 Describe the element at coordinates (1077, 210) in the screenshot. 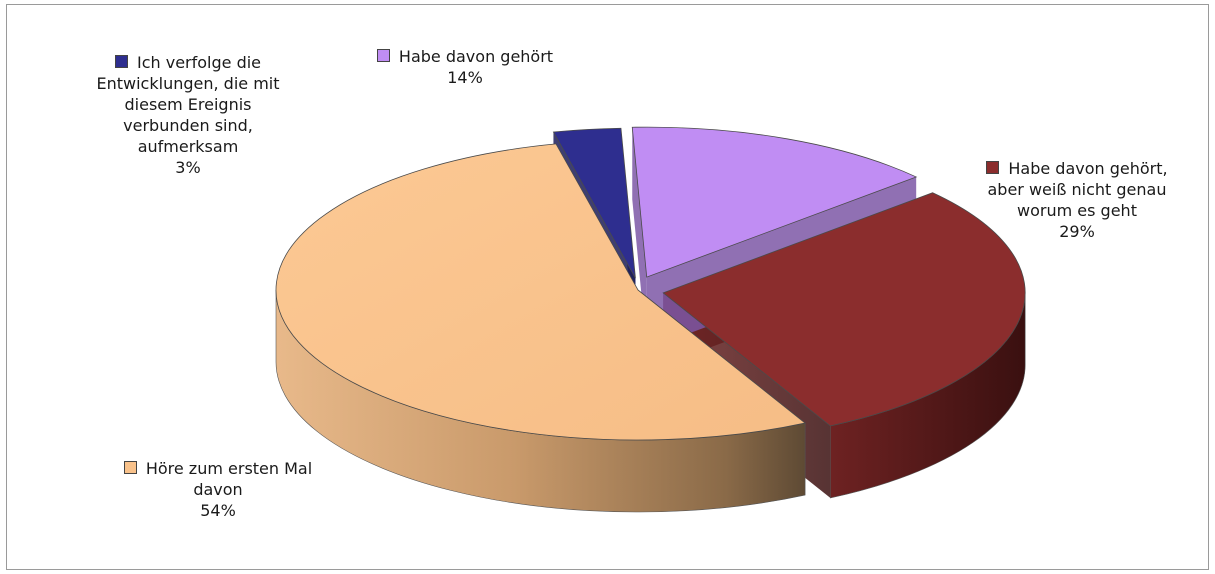

I see `label-red-line-2: worum es geht` at that location.